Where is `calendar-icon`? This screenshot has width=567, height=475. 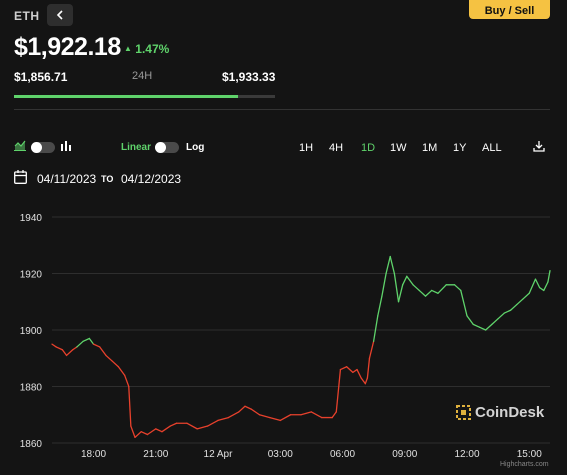
calendar-icon is located at coordinates (20, 177).